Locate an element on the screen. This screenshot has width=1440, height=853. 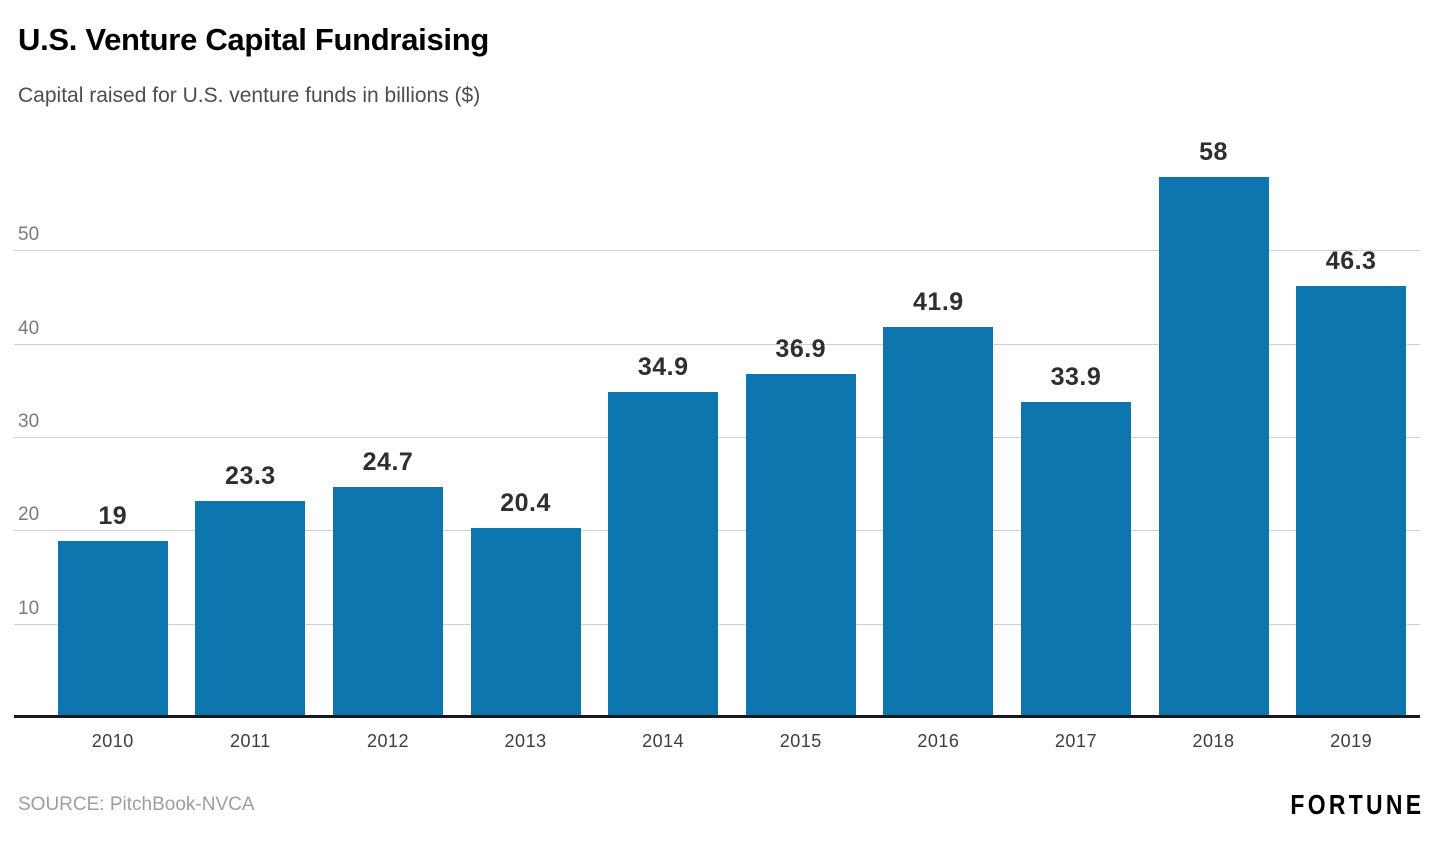
y-axis-tick-label-30: 30 is located at coordinates (29, 421).